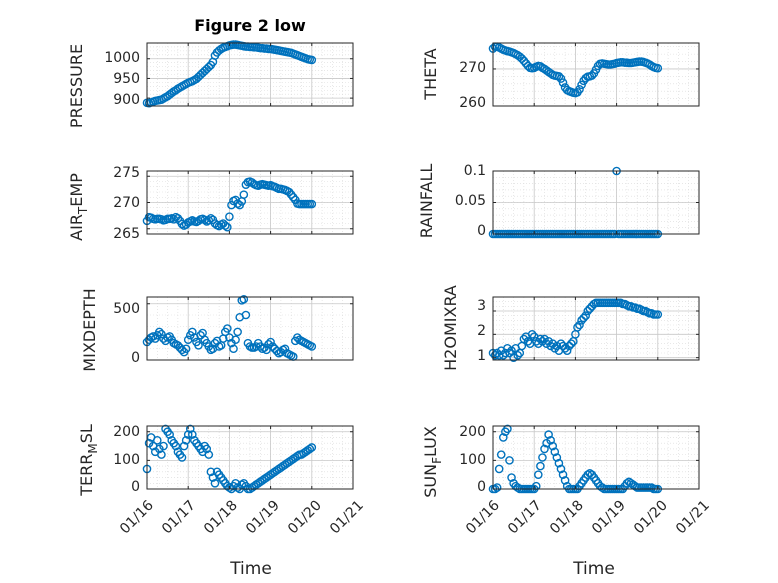 The width and height of the screenshot is (778, 583). What do you see at coordinates (453, 461) in the screenshot?
I see `subplot-sun-flux: SUNFLUX 0 100 200` at bounding box center [453, 461].